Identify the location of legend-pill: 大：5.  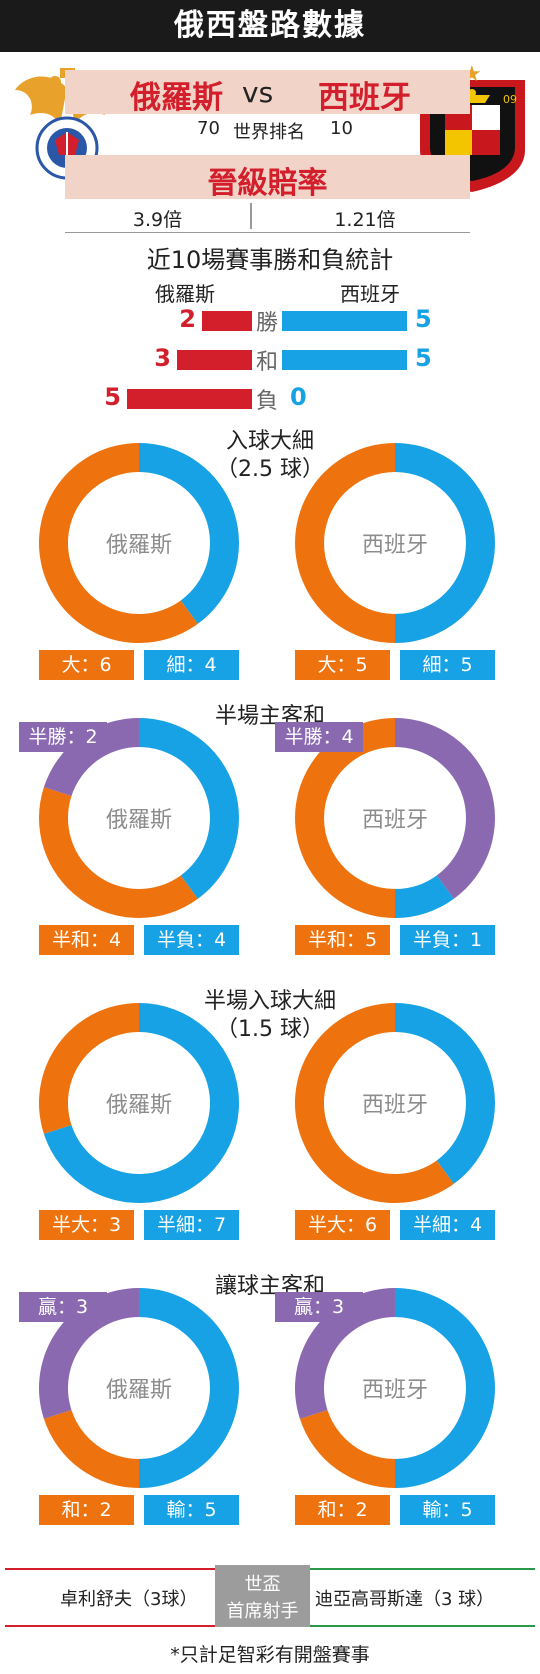
(342, 665).